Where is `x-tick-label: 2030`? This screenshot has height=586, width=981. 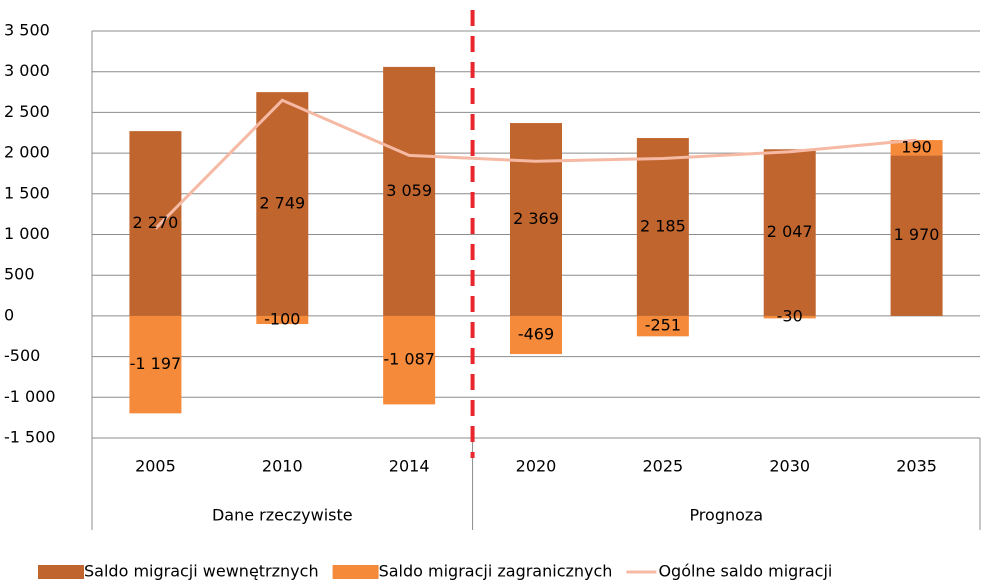
x-tick-label: 2030 is located at coordinates (789, 466).